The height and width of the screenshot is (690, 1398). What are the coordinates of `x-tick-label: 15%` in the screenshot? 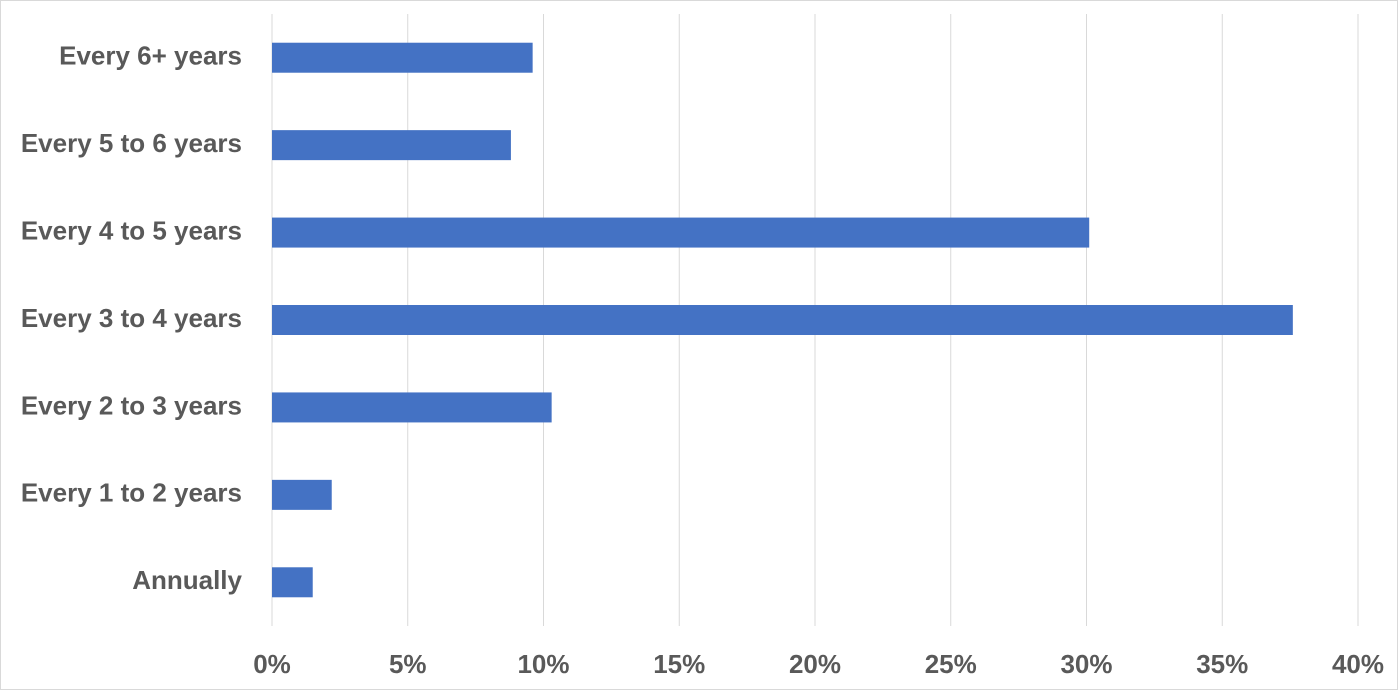 It's located at (679, 664).